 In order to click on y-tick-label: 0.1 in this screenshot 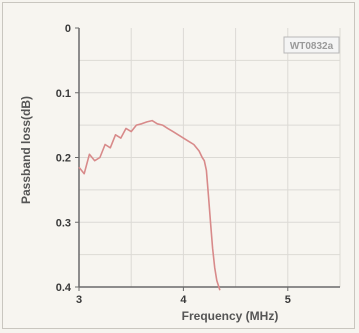, I will do `click(63, 94)`.